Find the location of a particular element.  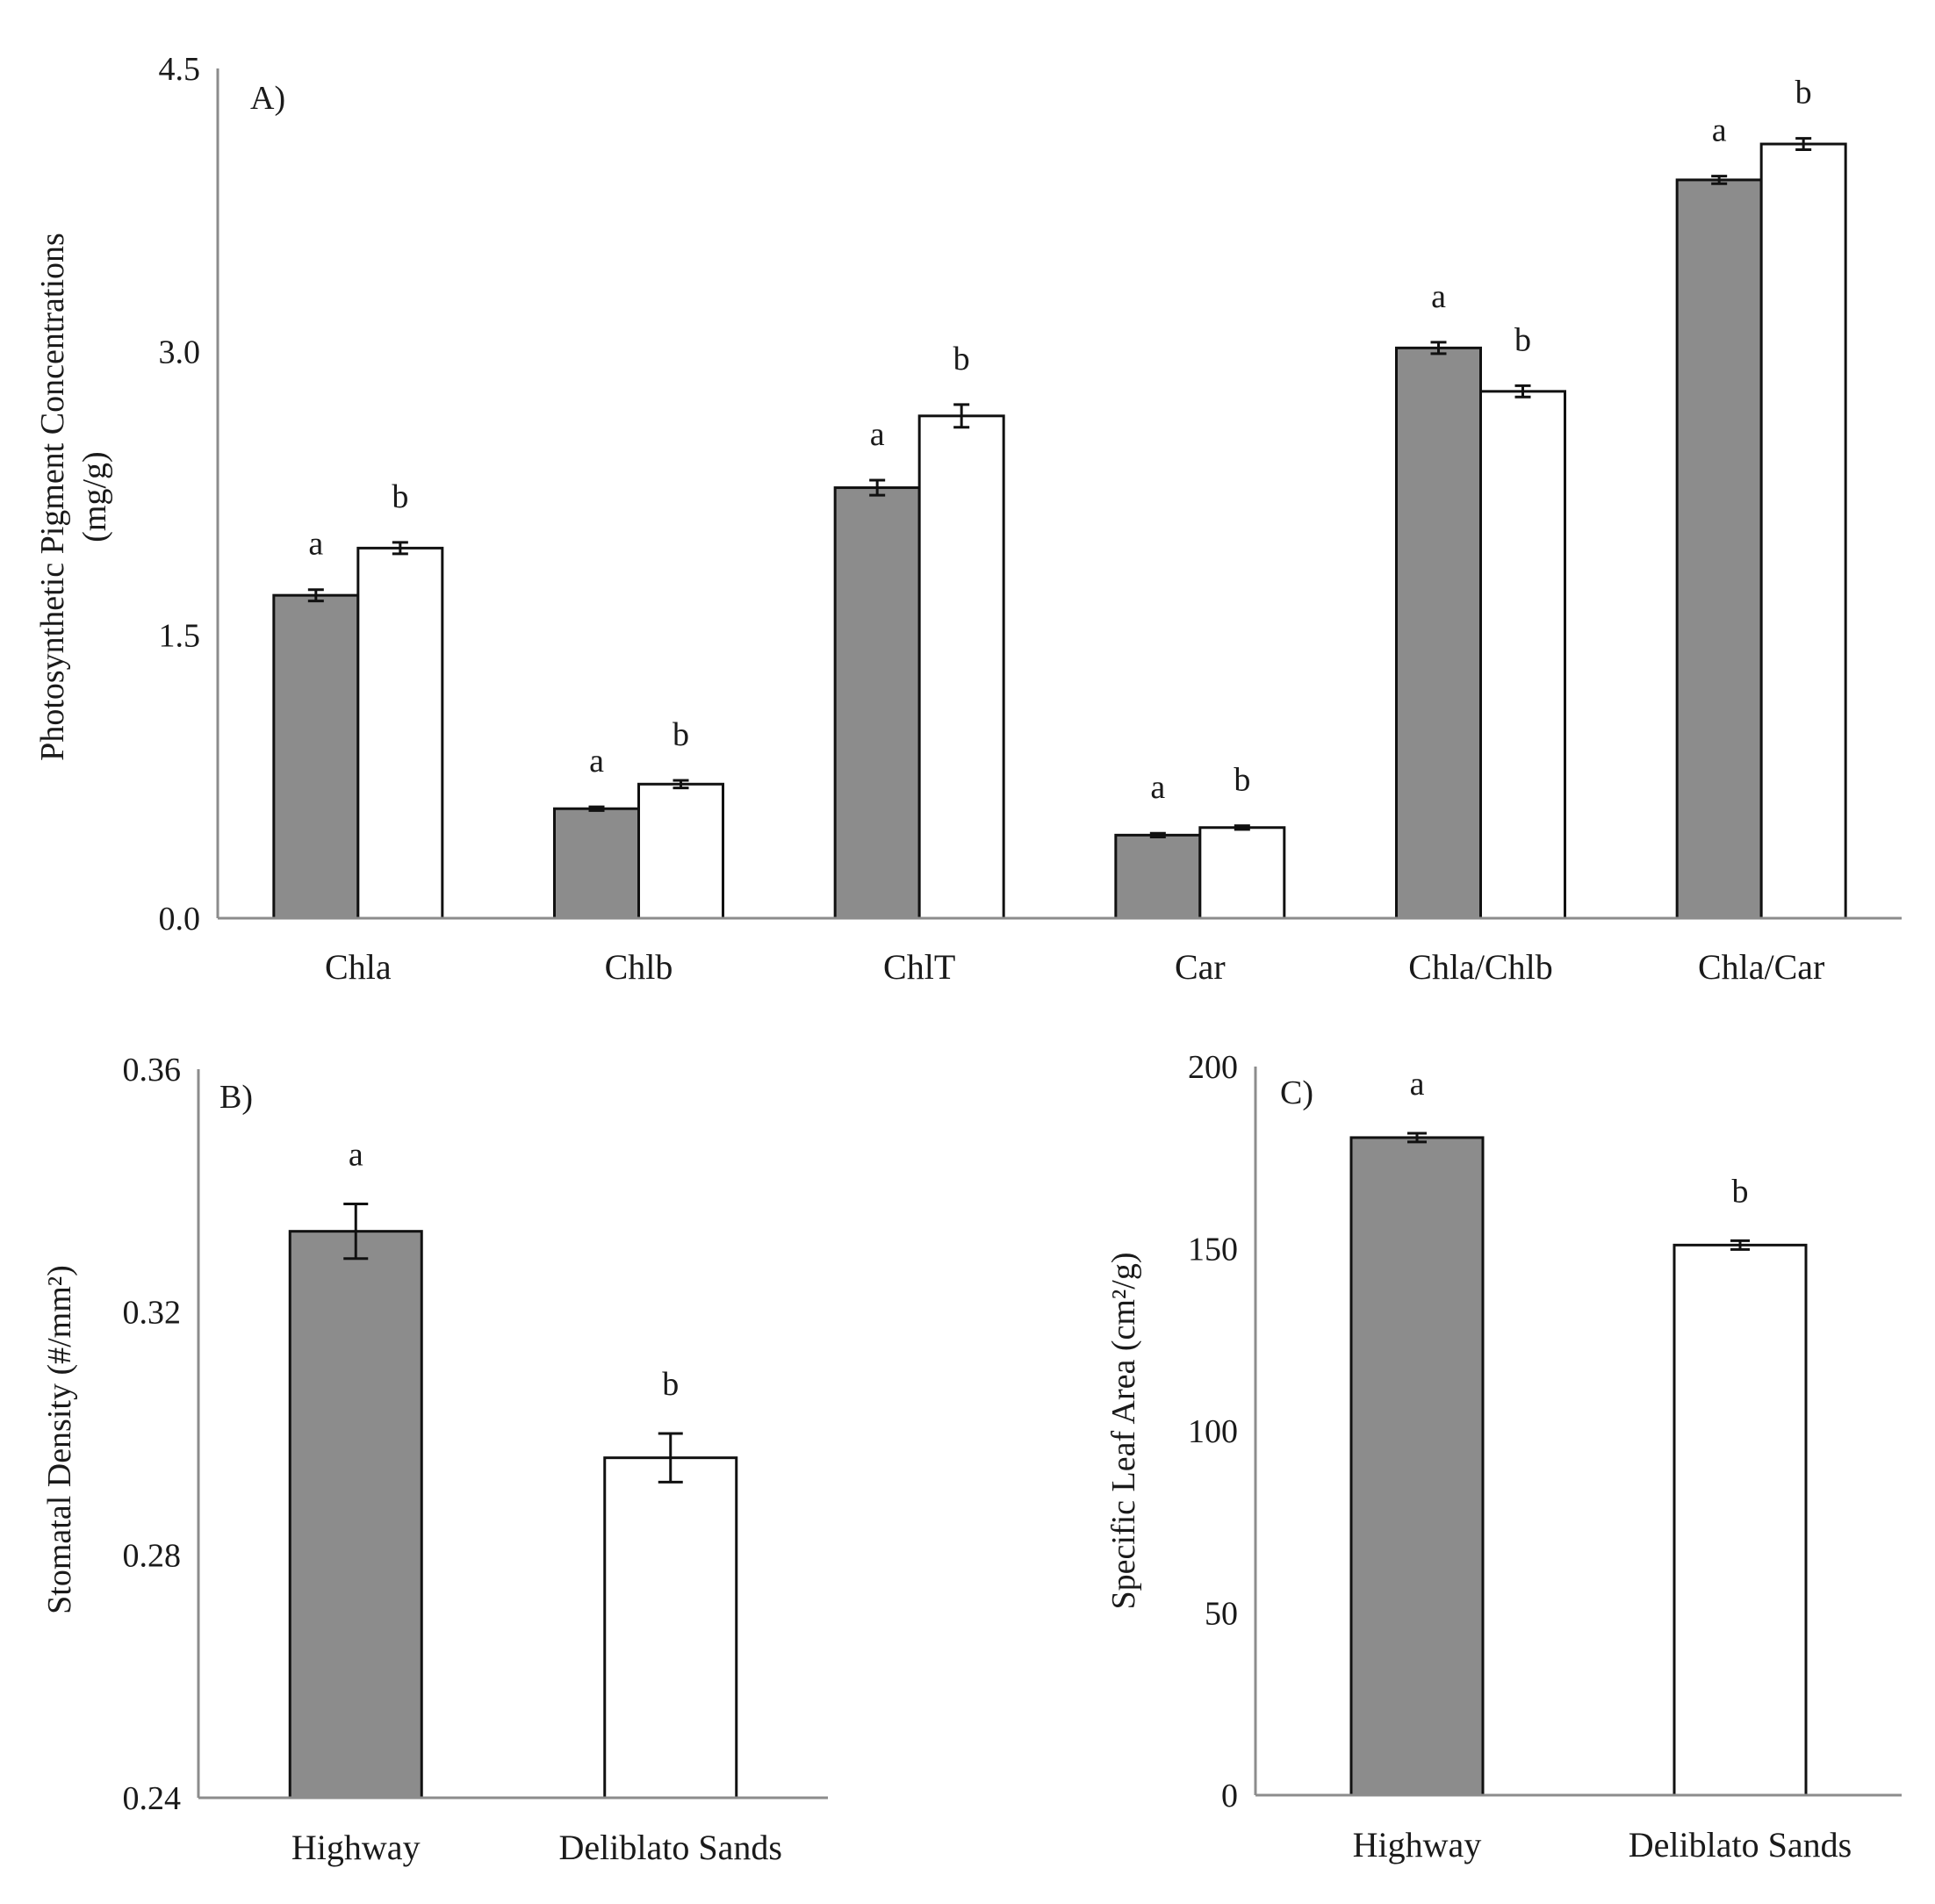

bar-chlb-highway is located at coordinates (596, 863).